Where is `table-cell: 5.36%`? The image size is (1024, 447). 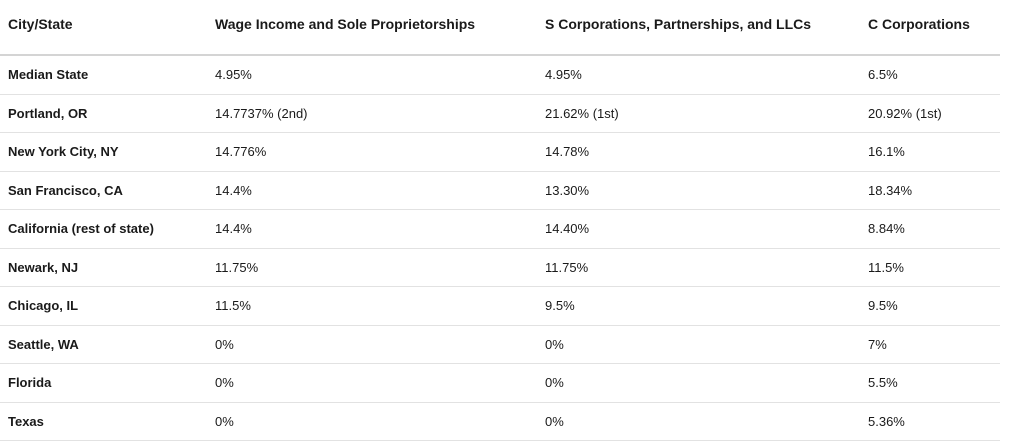 table-cell: 5.36% is located at coordinates (886, 421).